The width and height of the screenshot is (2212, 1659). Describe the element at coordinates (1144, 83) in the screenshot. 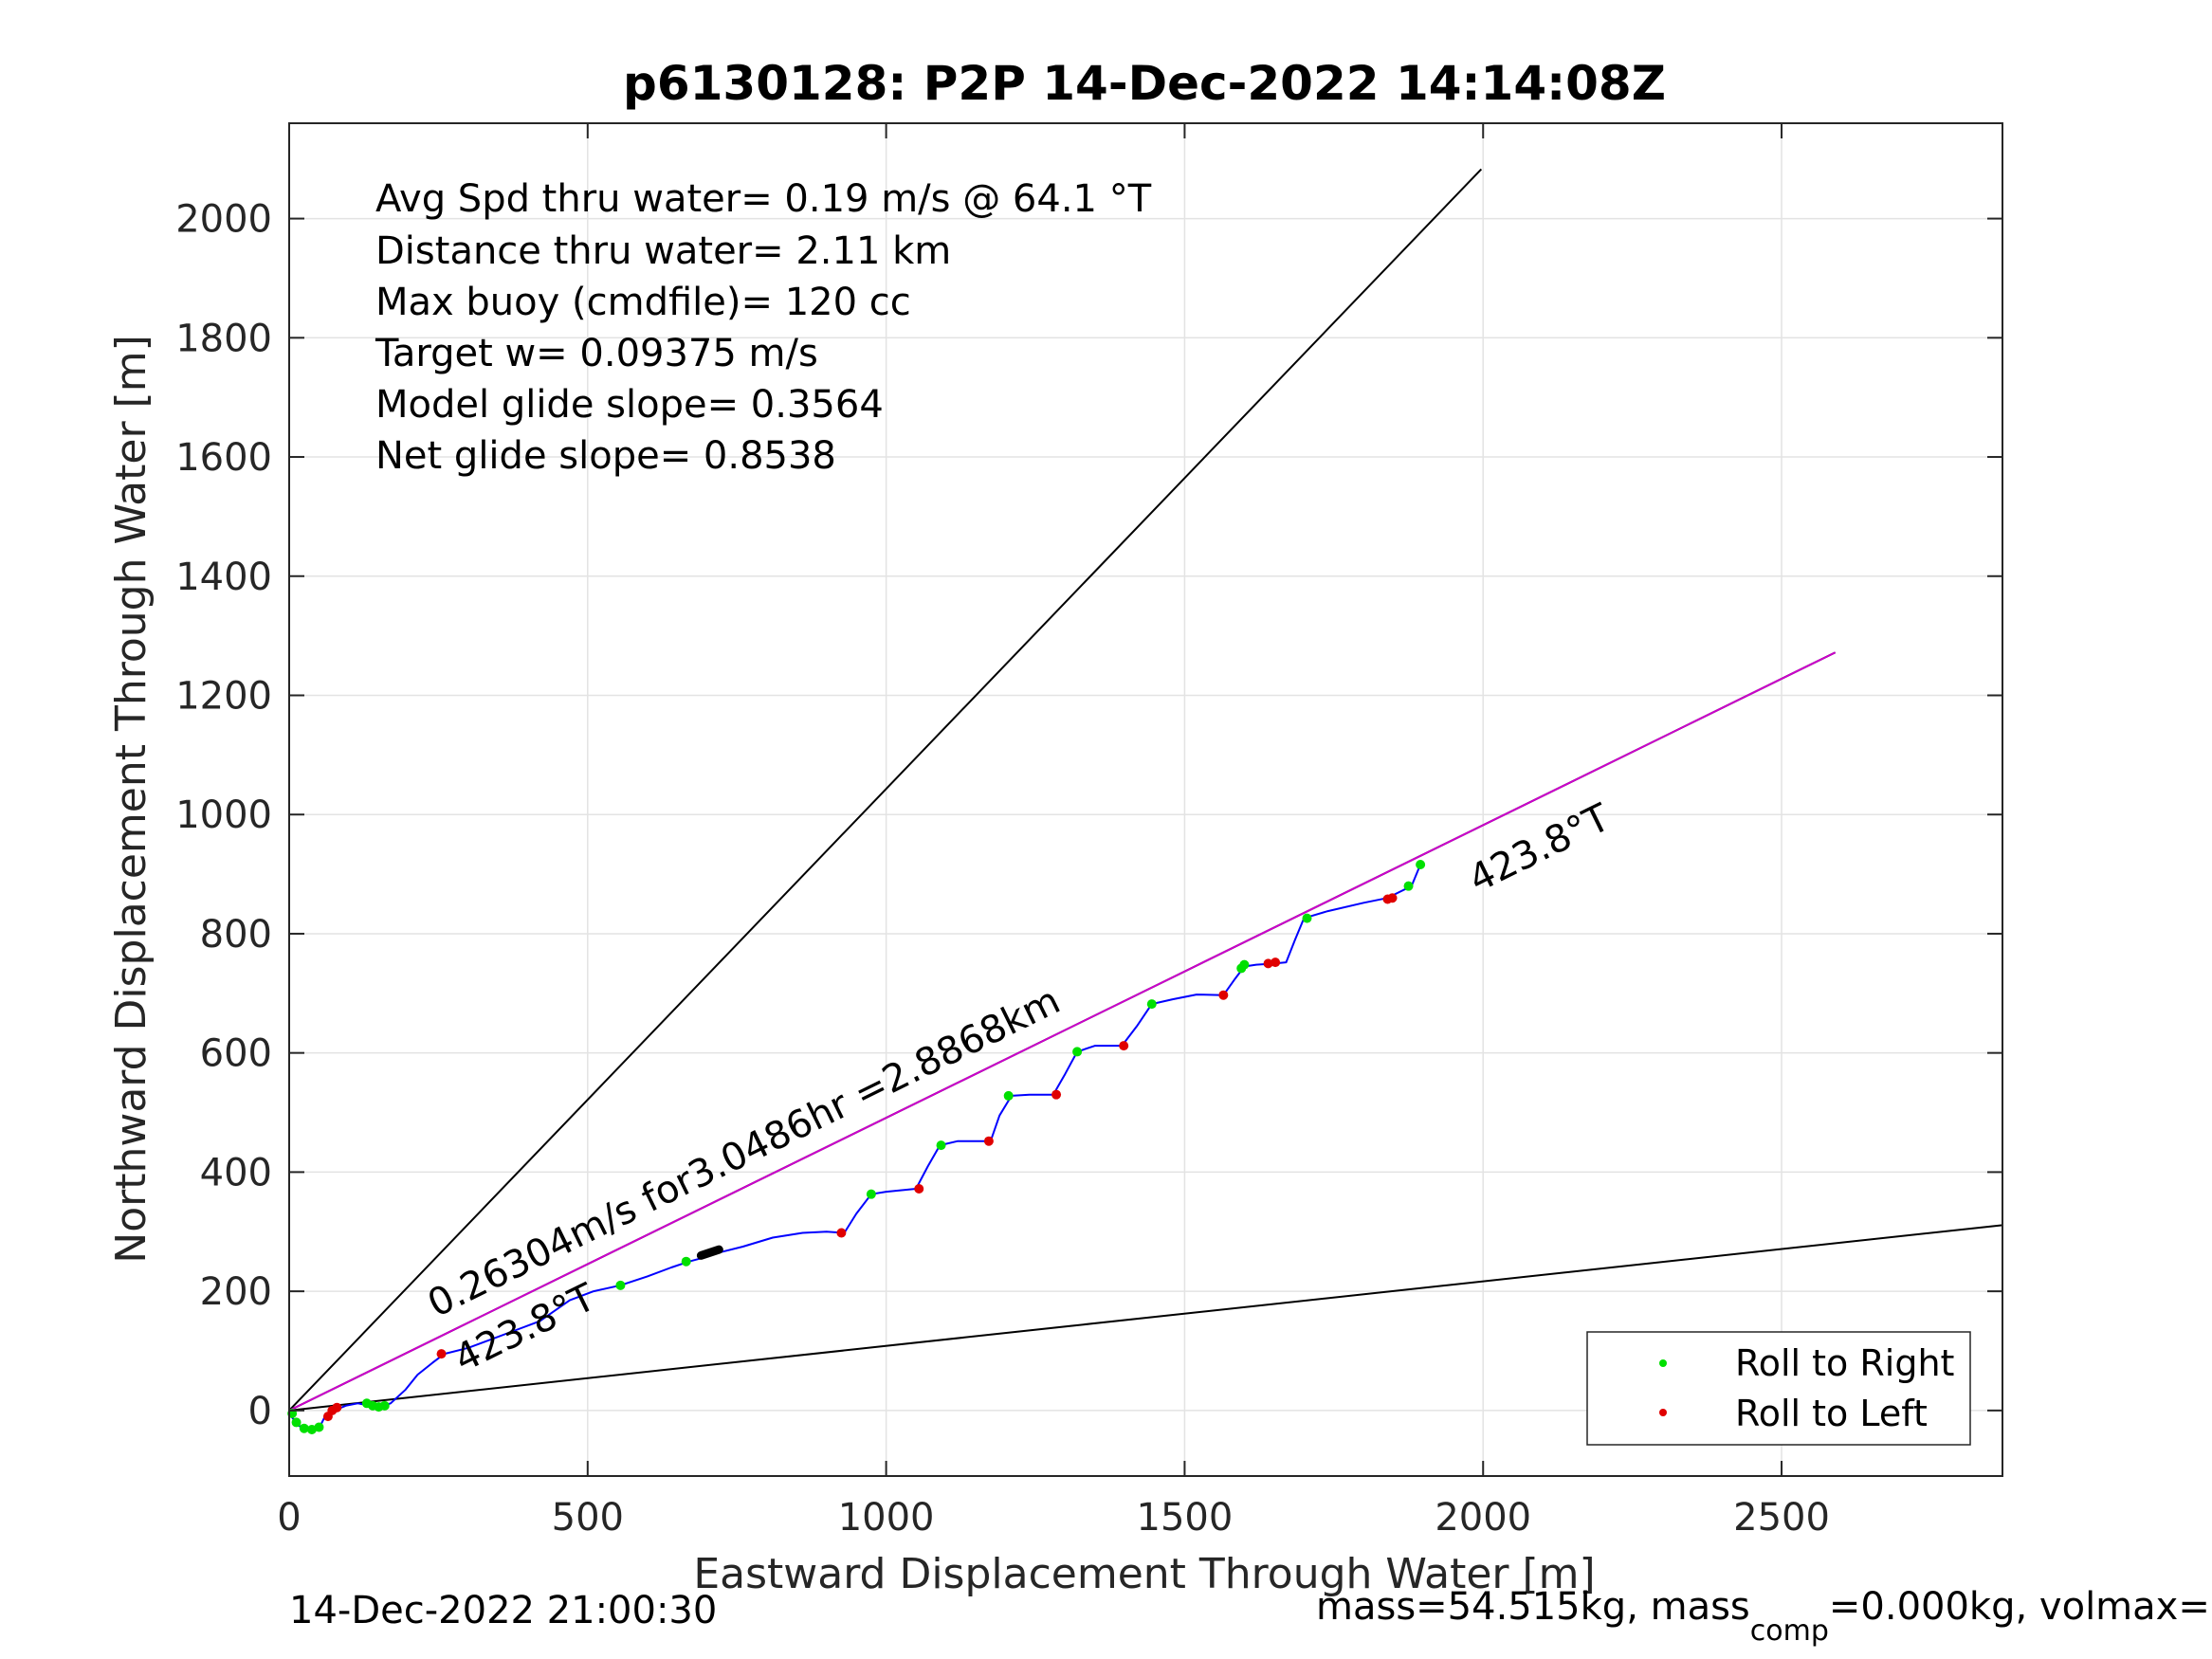

I see `chart-title: p6130128: P2P 14-Dec-2022 14:14:08Z` at that location.